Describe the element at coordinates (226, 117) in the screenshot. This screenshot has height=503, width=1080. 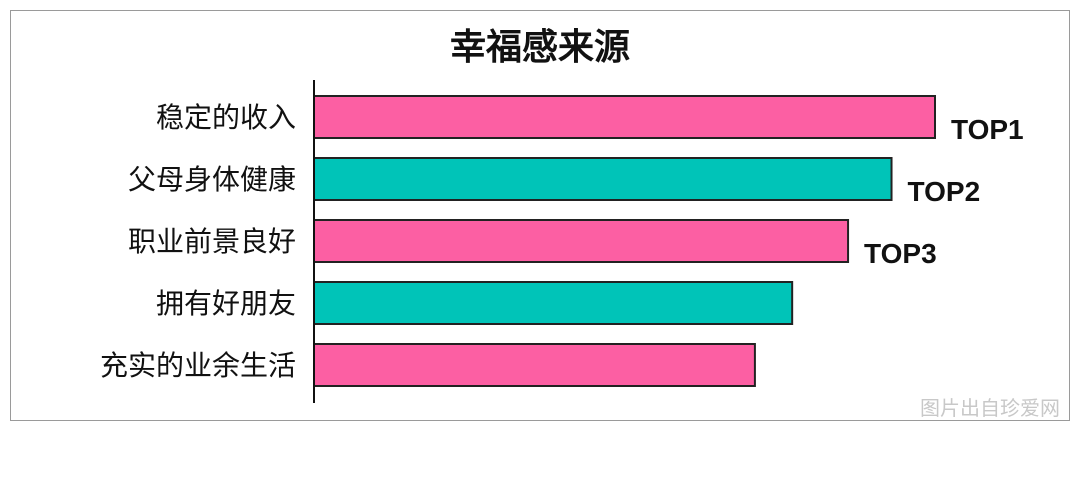
I see `category-label: 稳定的收入` at that location.